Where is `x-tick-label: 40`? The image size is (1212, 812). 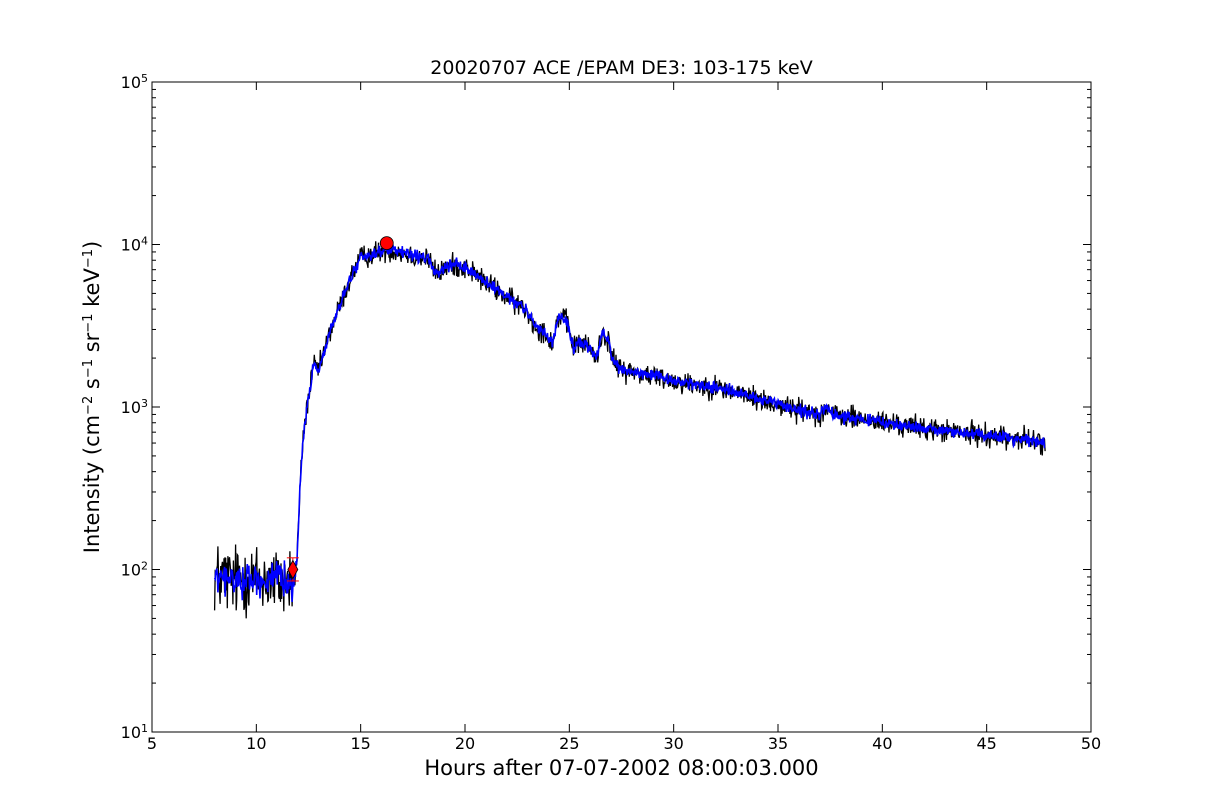
x-tick-label: 40 is located at coordinates (882, 743).